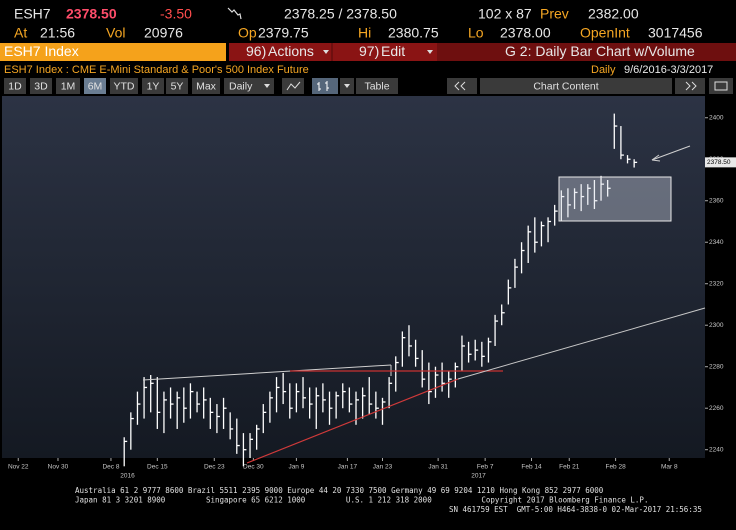 The image size is (736, 530). Describe the element at coordinates (605, 33) in the screenshot. I see `open-interest-label: OpenInt` at that location.